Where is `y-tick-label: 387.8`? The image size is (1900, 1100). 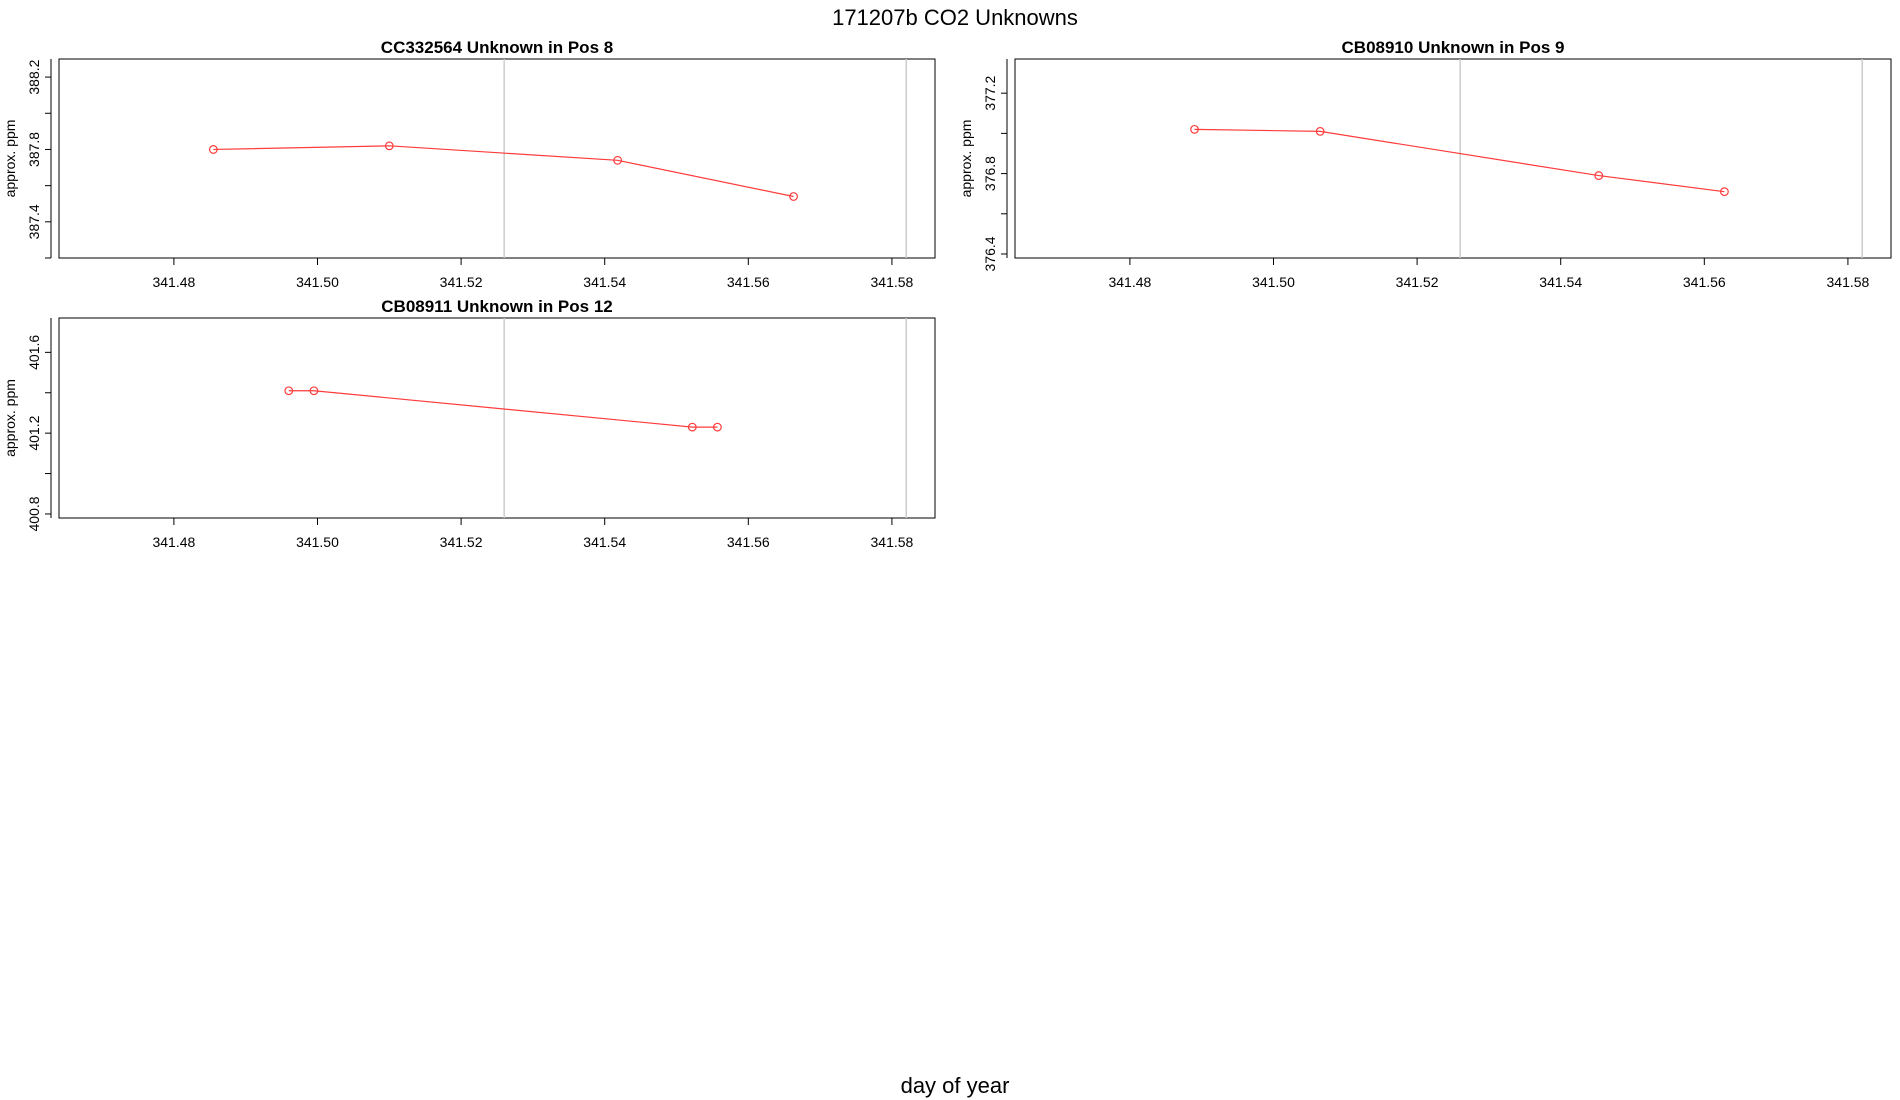
y-tick-label: 387.8 is located at coordinates (34, 149).